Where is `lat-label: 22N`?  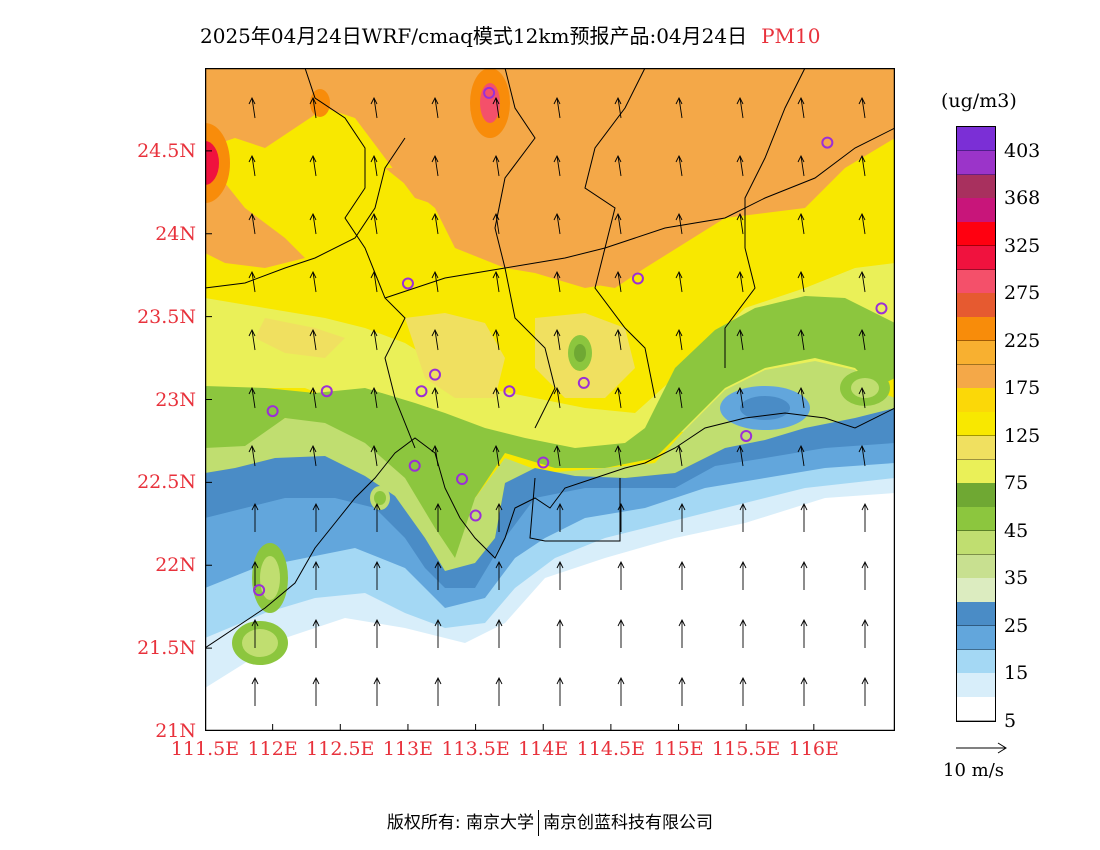 lat-label: 22N is located at coordinates (175, 565).